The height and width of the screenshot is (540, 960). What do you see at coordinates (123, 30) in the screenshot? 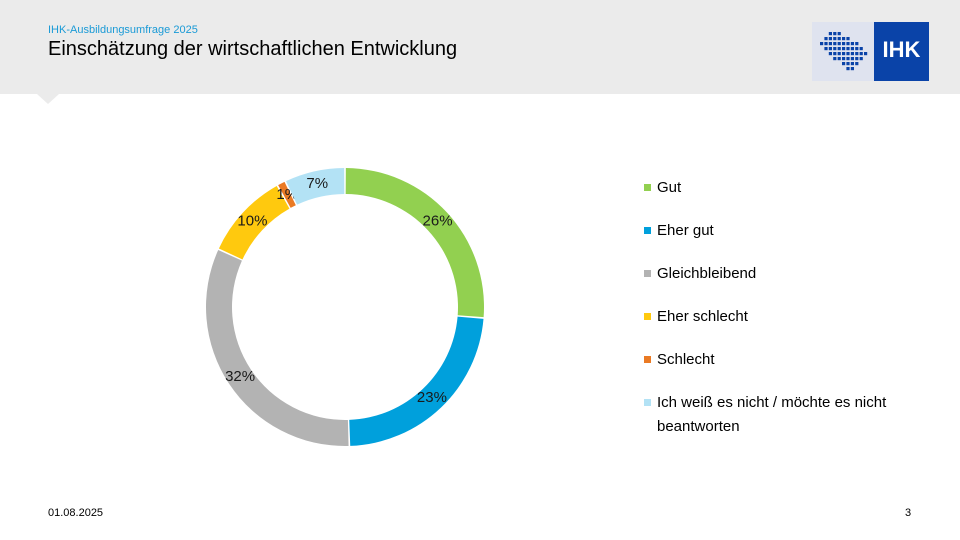
I see `survey-supertitle: IHK-Ausbildungsumfrage 2025` at bounding box center [123, 30].